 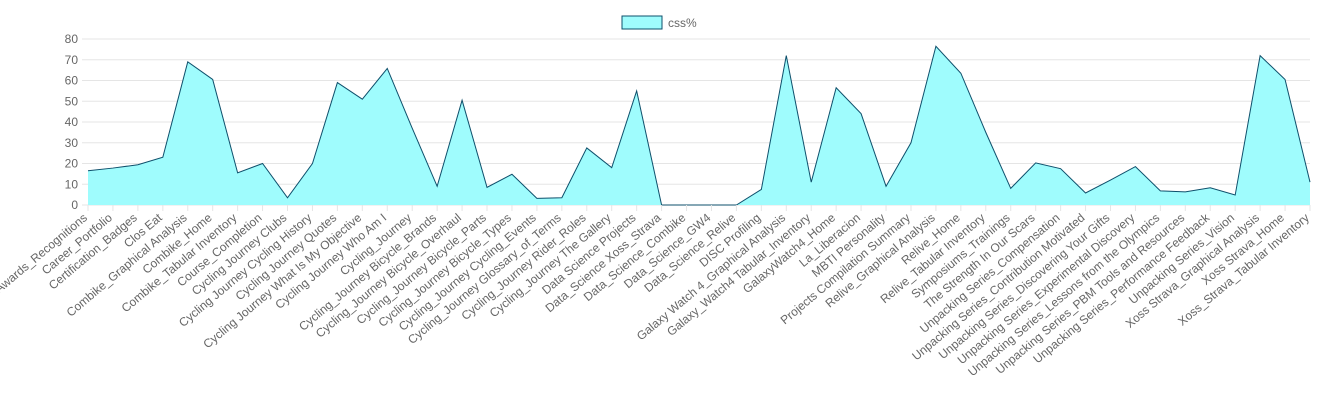 I want to click on legend-label: css%, so click(x=682, y=23).